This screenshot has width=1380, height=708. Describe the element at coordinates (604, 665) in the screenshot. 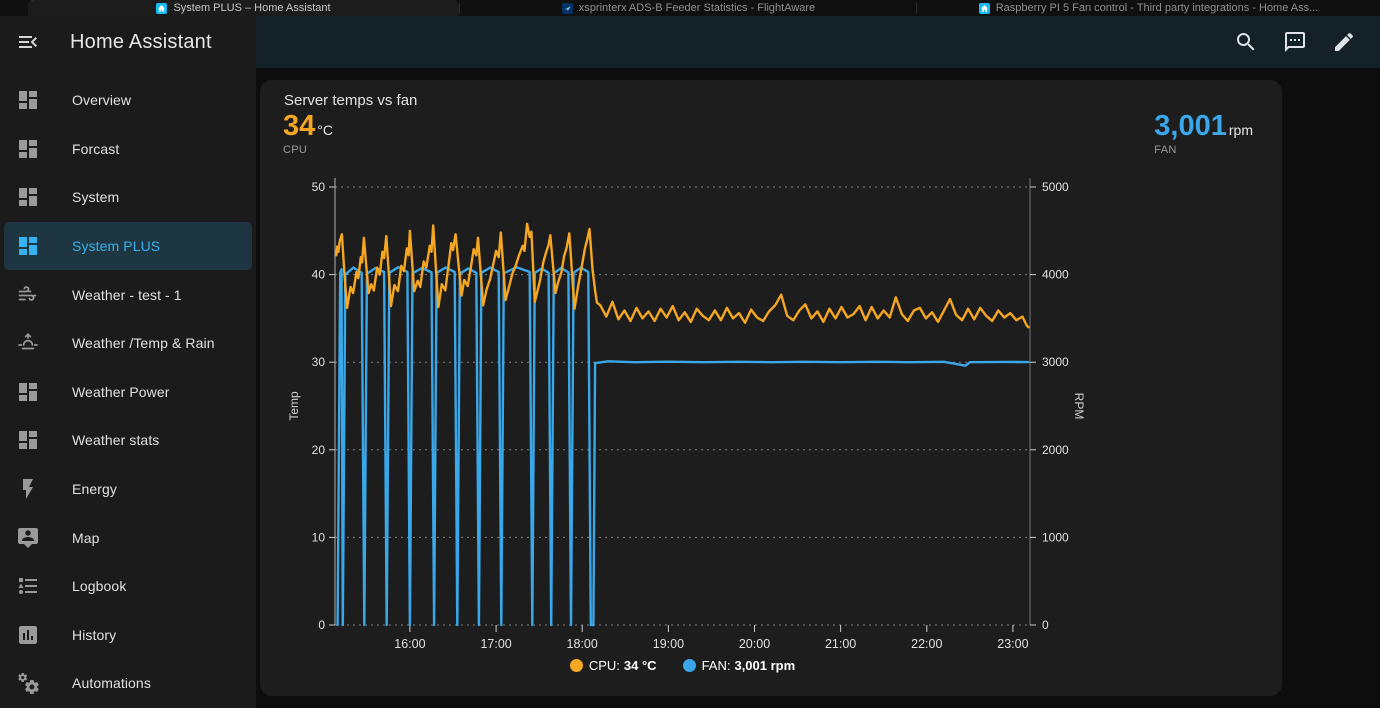

I see `legend-name: CPU:` at that location.